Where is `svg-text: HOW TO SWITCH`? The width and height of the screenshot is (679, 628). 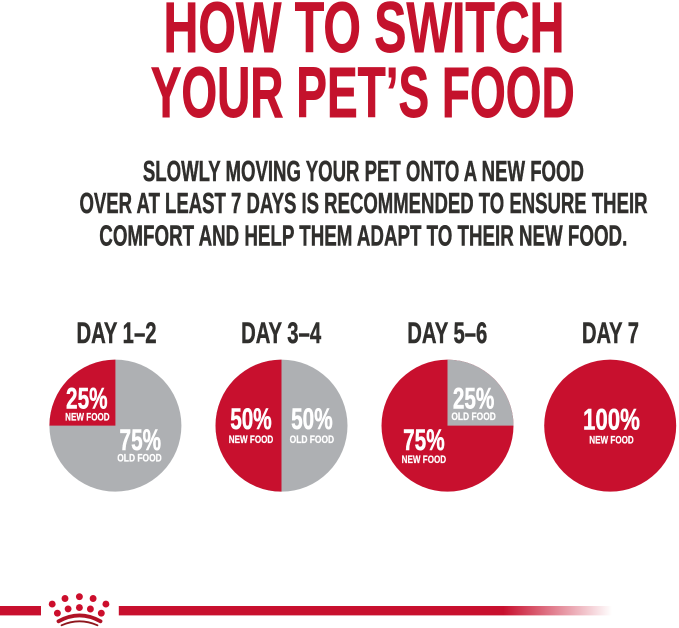 svg-text: HOW TO SWITCH is located at coordinates (364, 34).